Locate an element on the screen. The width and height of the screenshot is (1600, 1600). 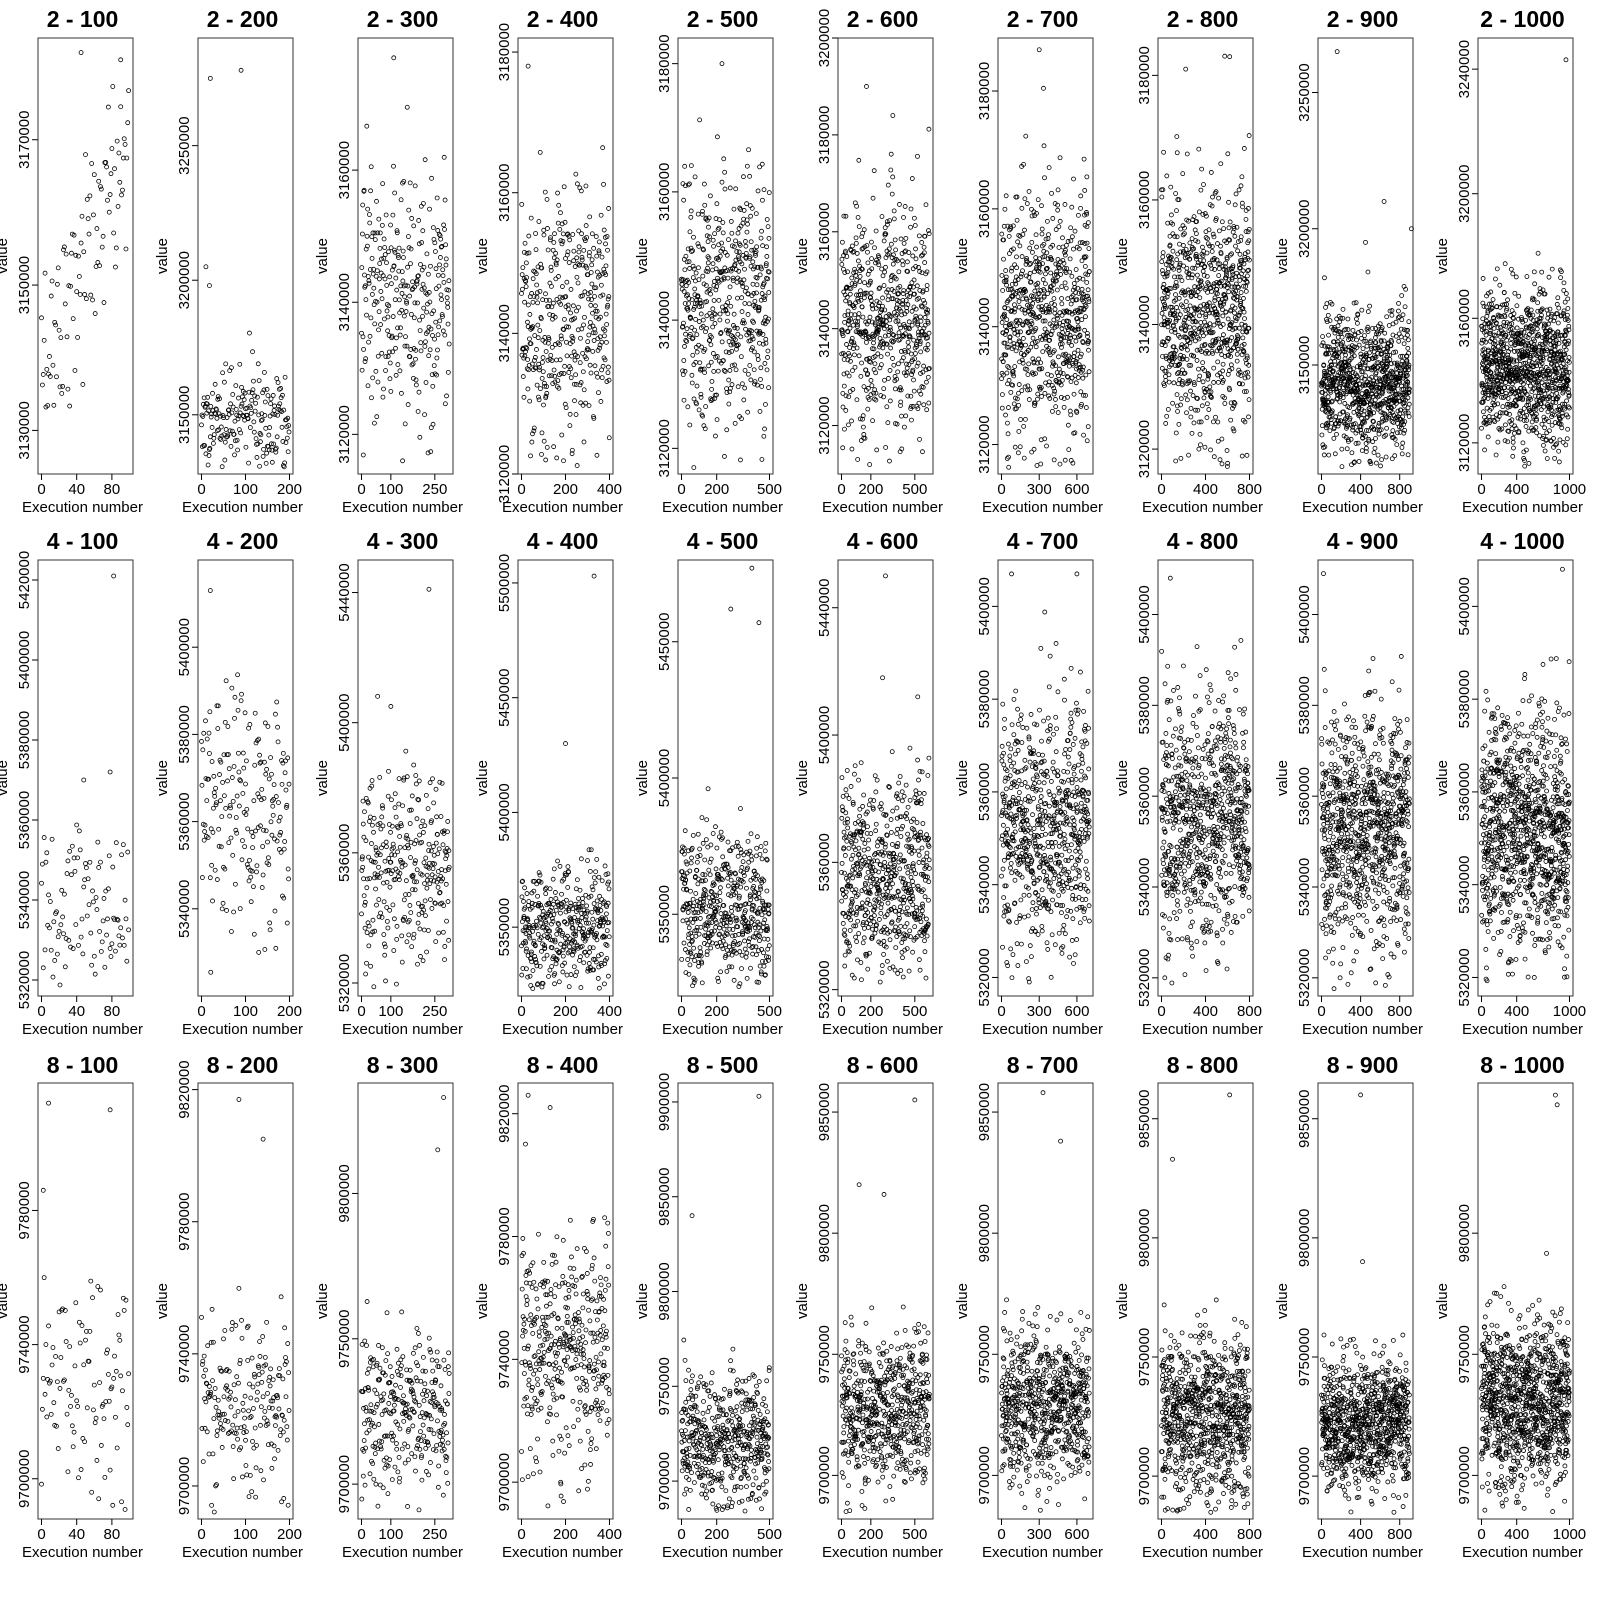
panel-title: 2 - 700 is located at coordinates (1043, 19).